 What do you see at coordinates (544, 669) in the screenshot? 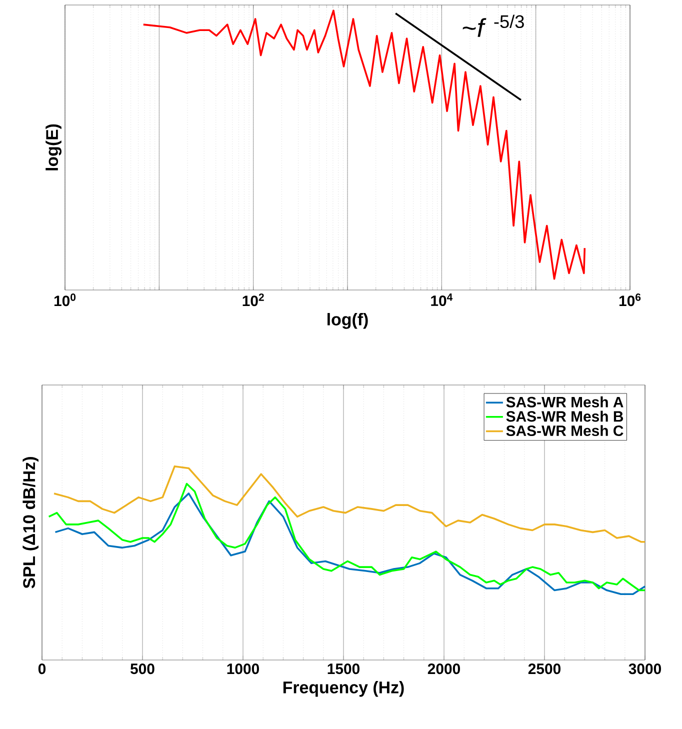
I see `x-tick-label: 2500` at bounding box center [544, 669].